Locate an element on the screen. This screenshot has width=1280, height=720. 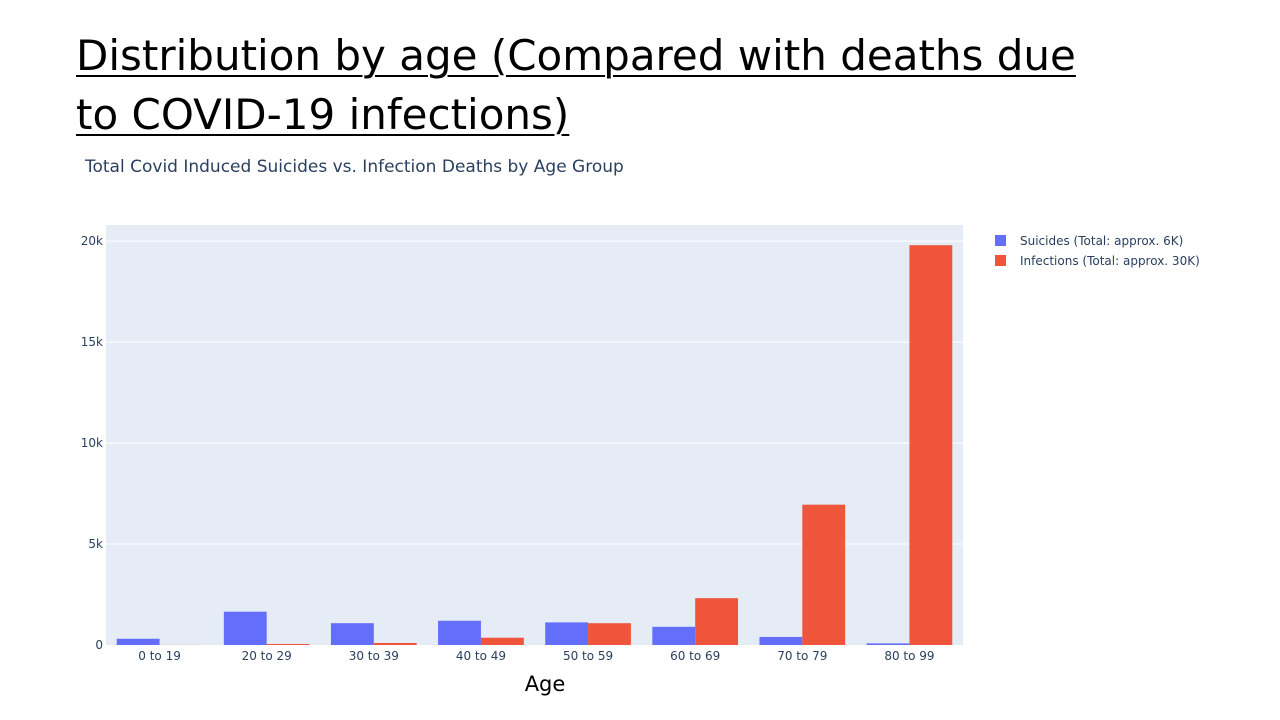
x-tick-label: 50 to 59 is located at coordinates (588, 656).